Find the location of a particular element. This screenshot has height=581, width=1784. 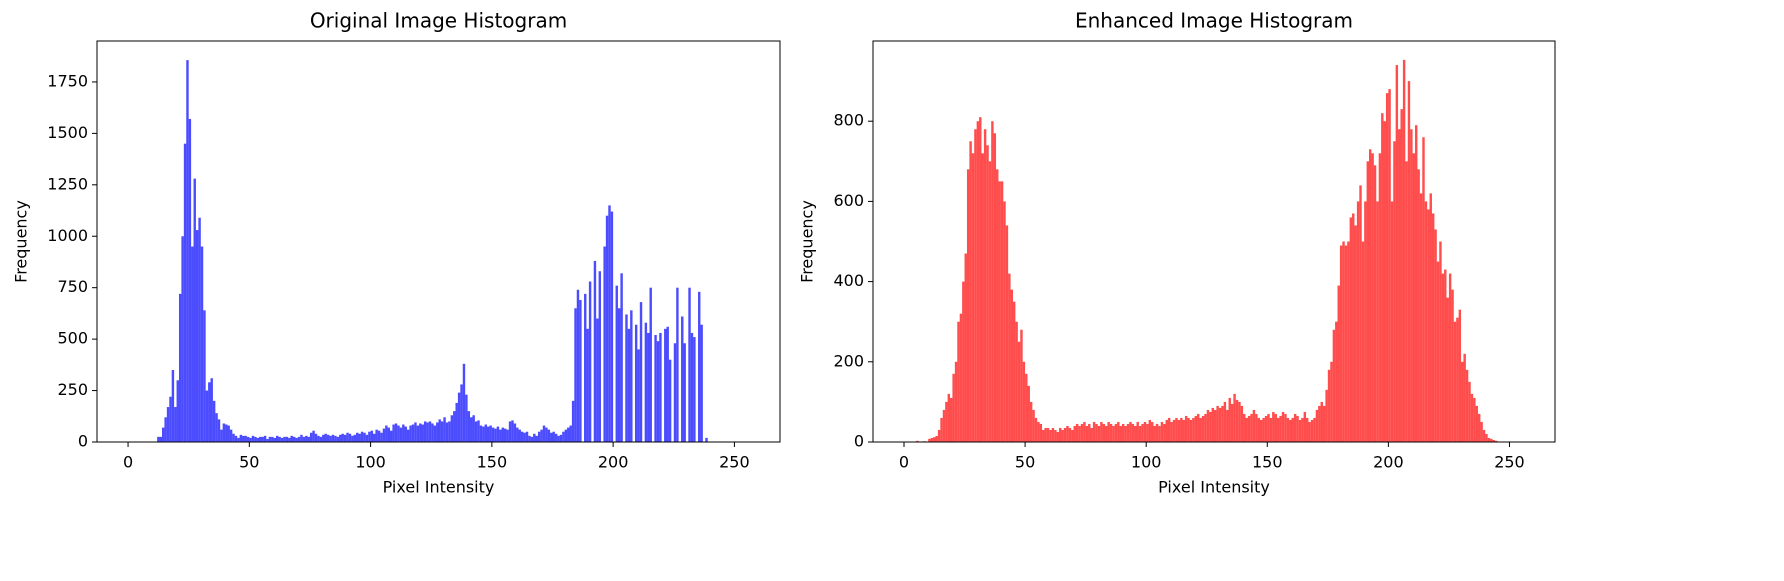

y-tick-label: 250 is located at coordinates (72, 389).